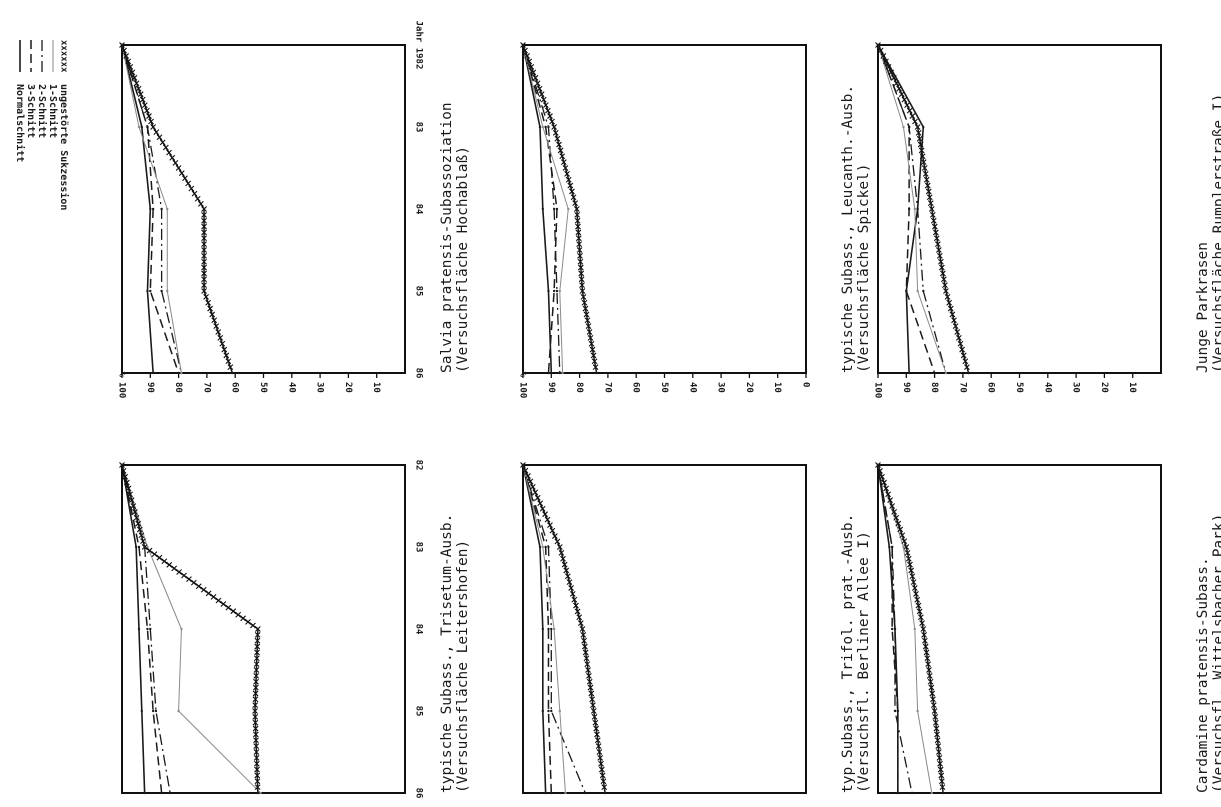  Describe the element at coordinates (151, 209) in the screenshot. I see `series-s1` at that location.